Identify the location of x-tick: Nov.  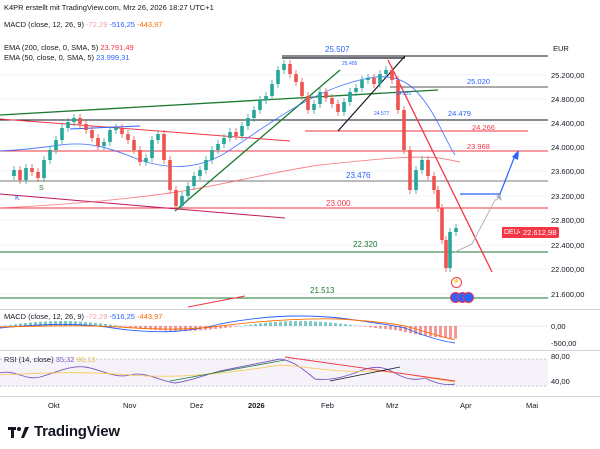
(130, 405).